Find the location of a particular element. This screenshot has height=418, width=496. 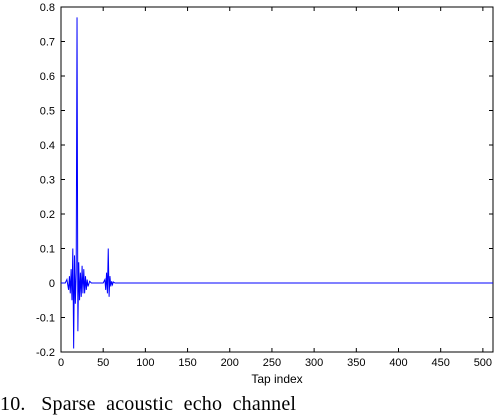

y-tick-label: -0.2 is located at coordinates (45, 353).